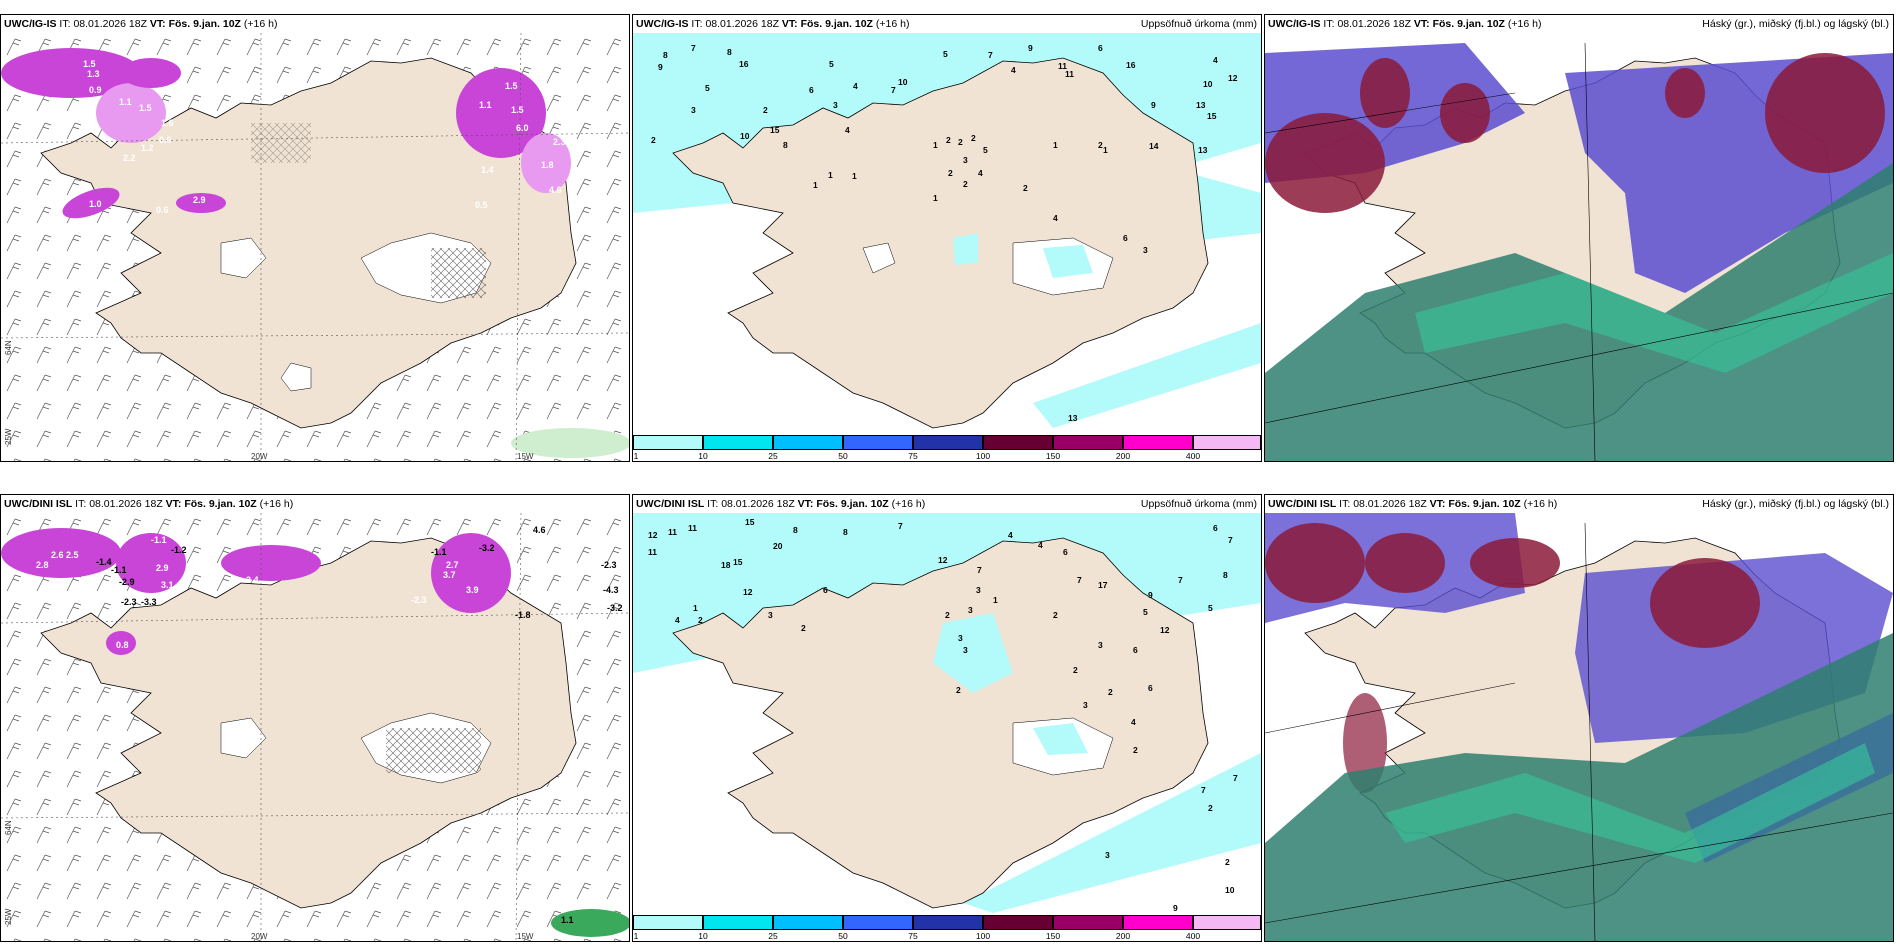 This screenshot has width=1900, height=950. What do you see at coordinates (1123, 936) in the screenshot?
I see `colorbar-tick: 200` at bounding box center [1123, 936].